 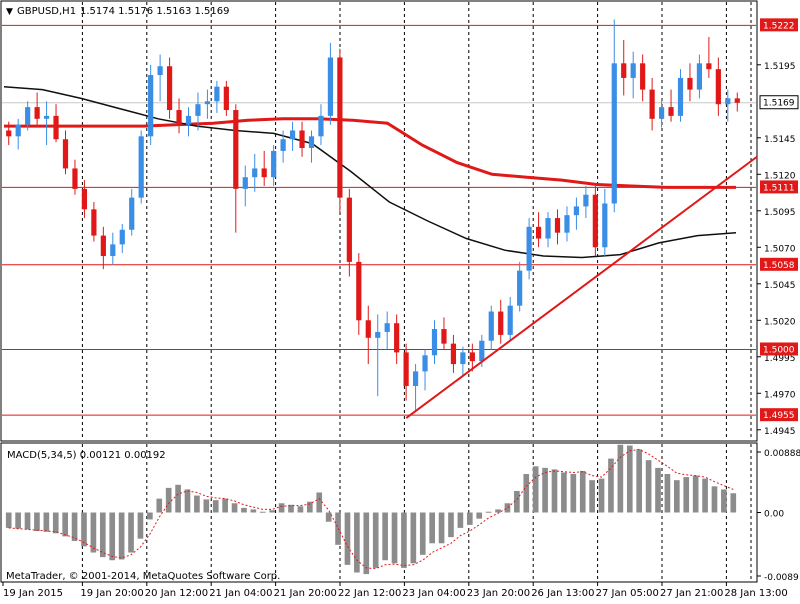 What do you see at coordinates (780, 249) in the screenshot?
I see `y-tick-label: 1.5070` at bounding box center [780, 249].